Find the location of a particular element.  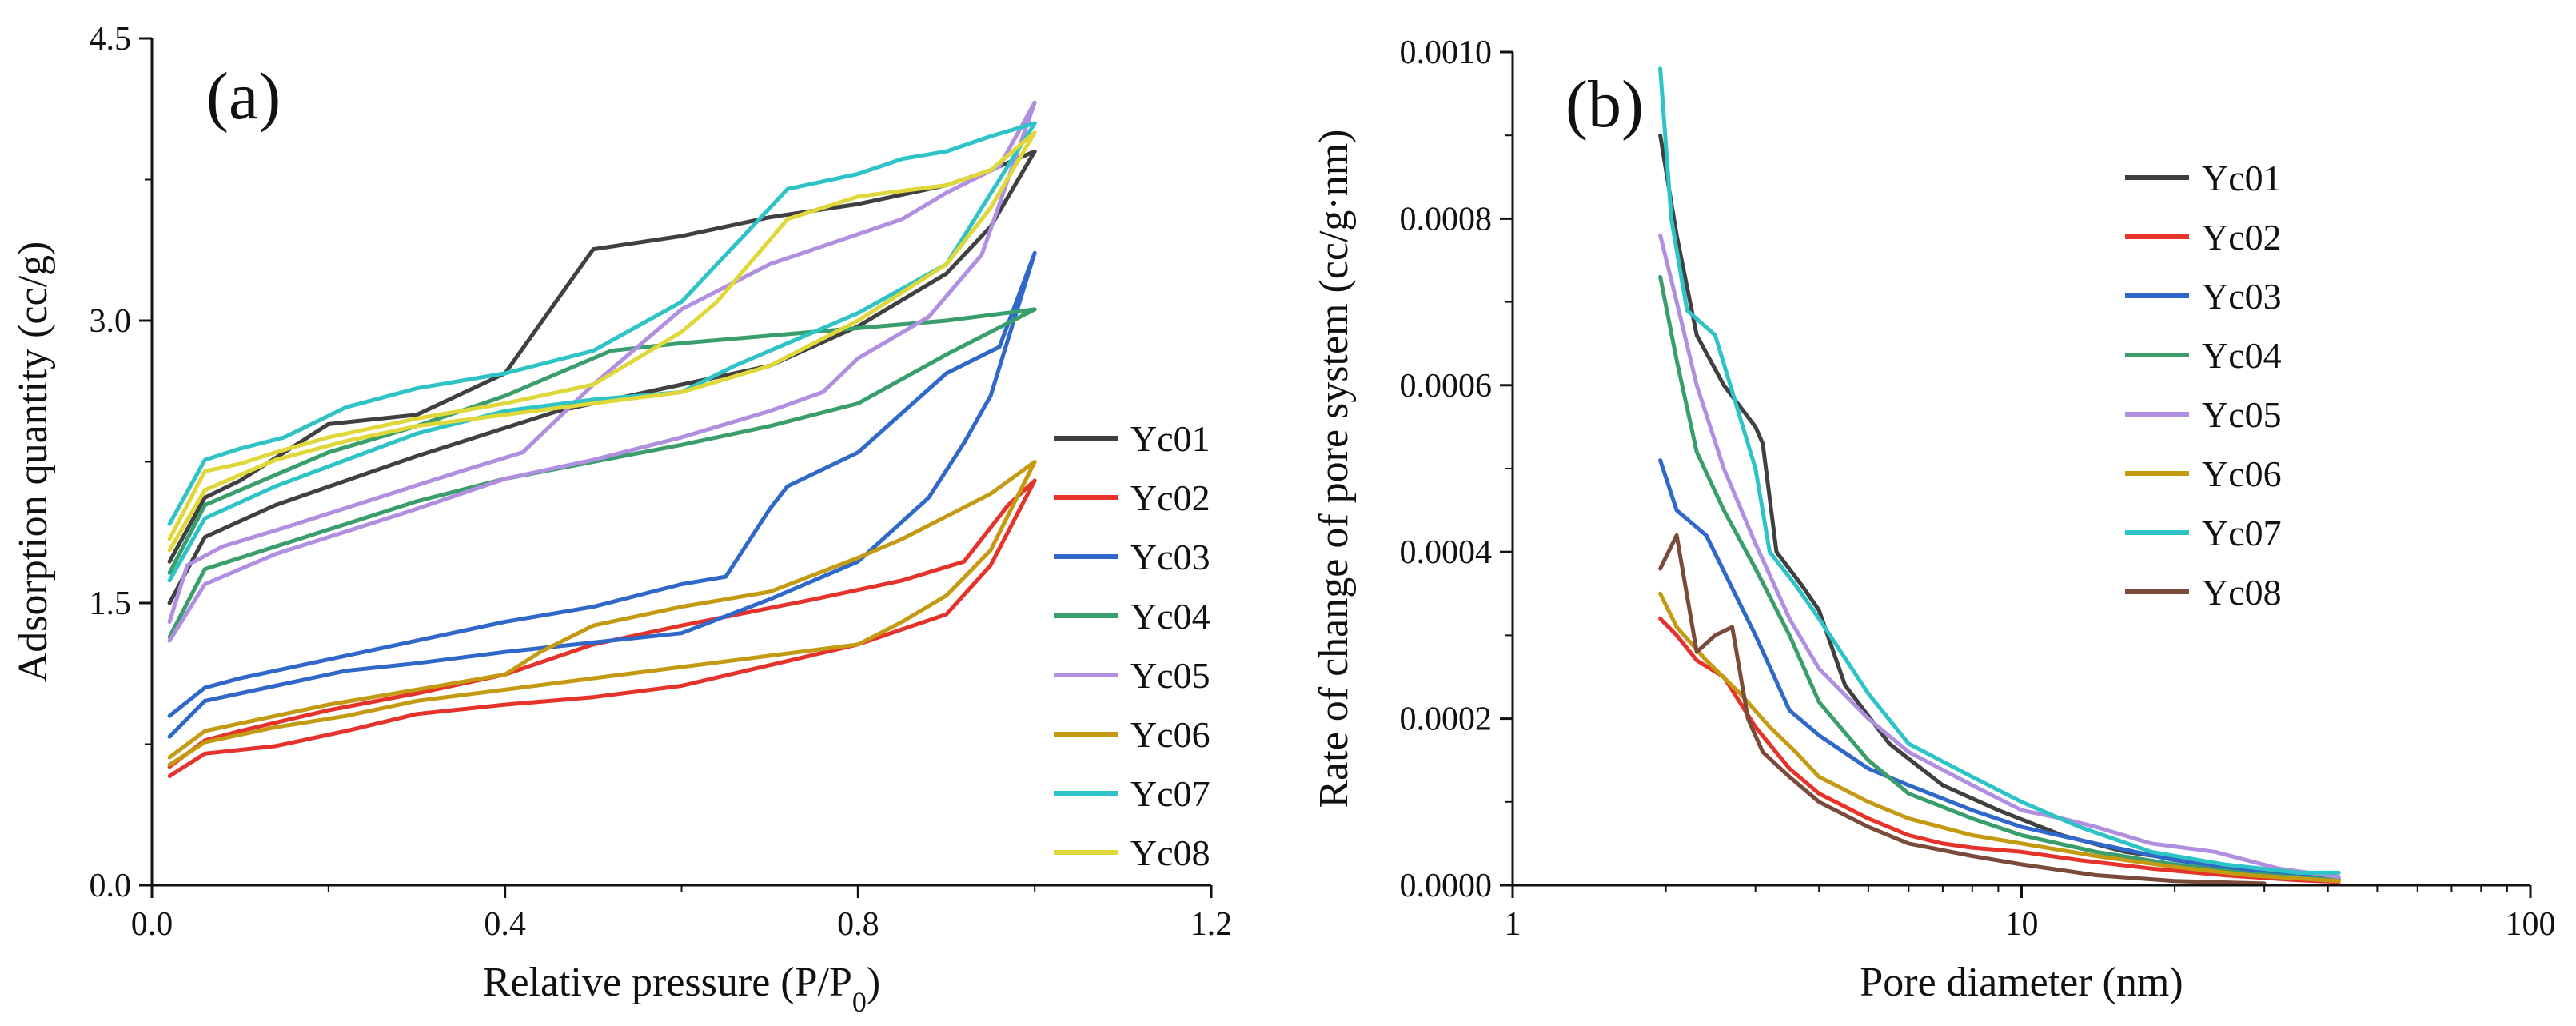

y-tick-label: 0.0 is located at coordinates (111, 886).